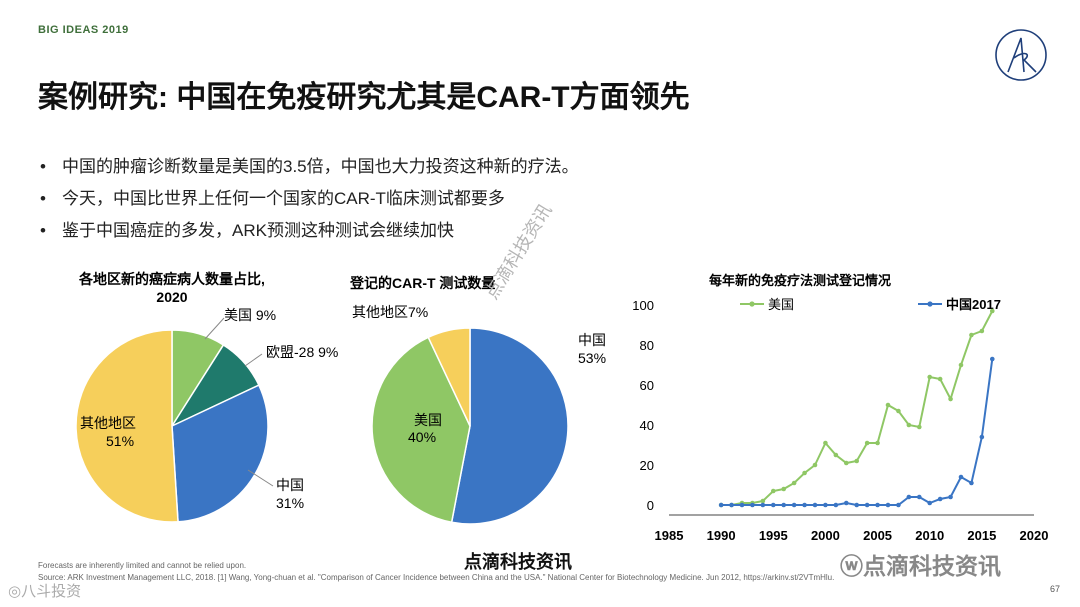 The width and height of the screenshot is (1080, 607). I want to click on legend: 美国 中国2017, so click(870, 304).